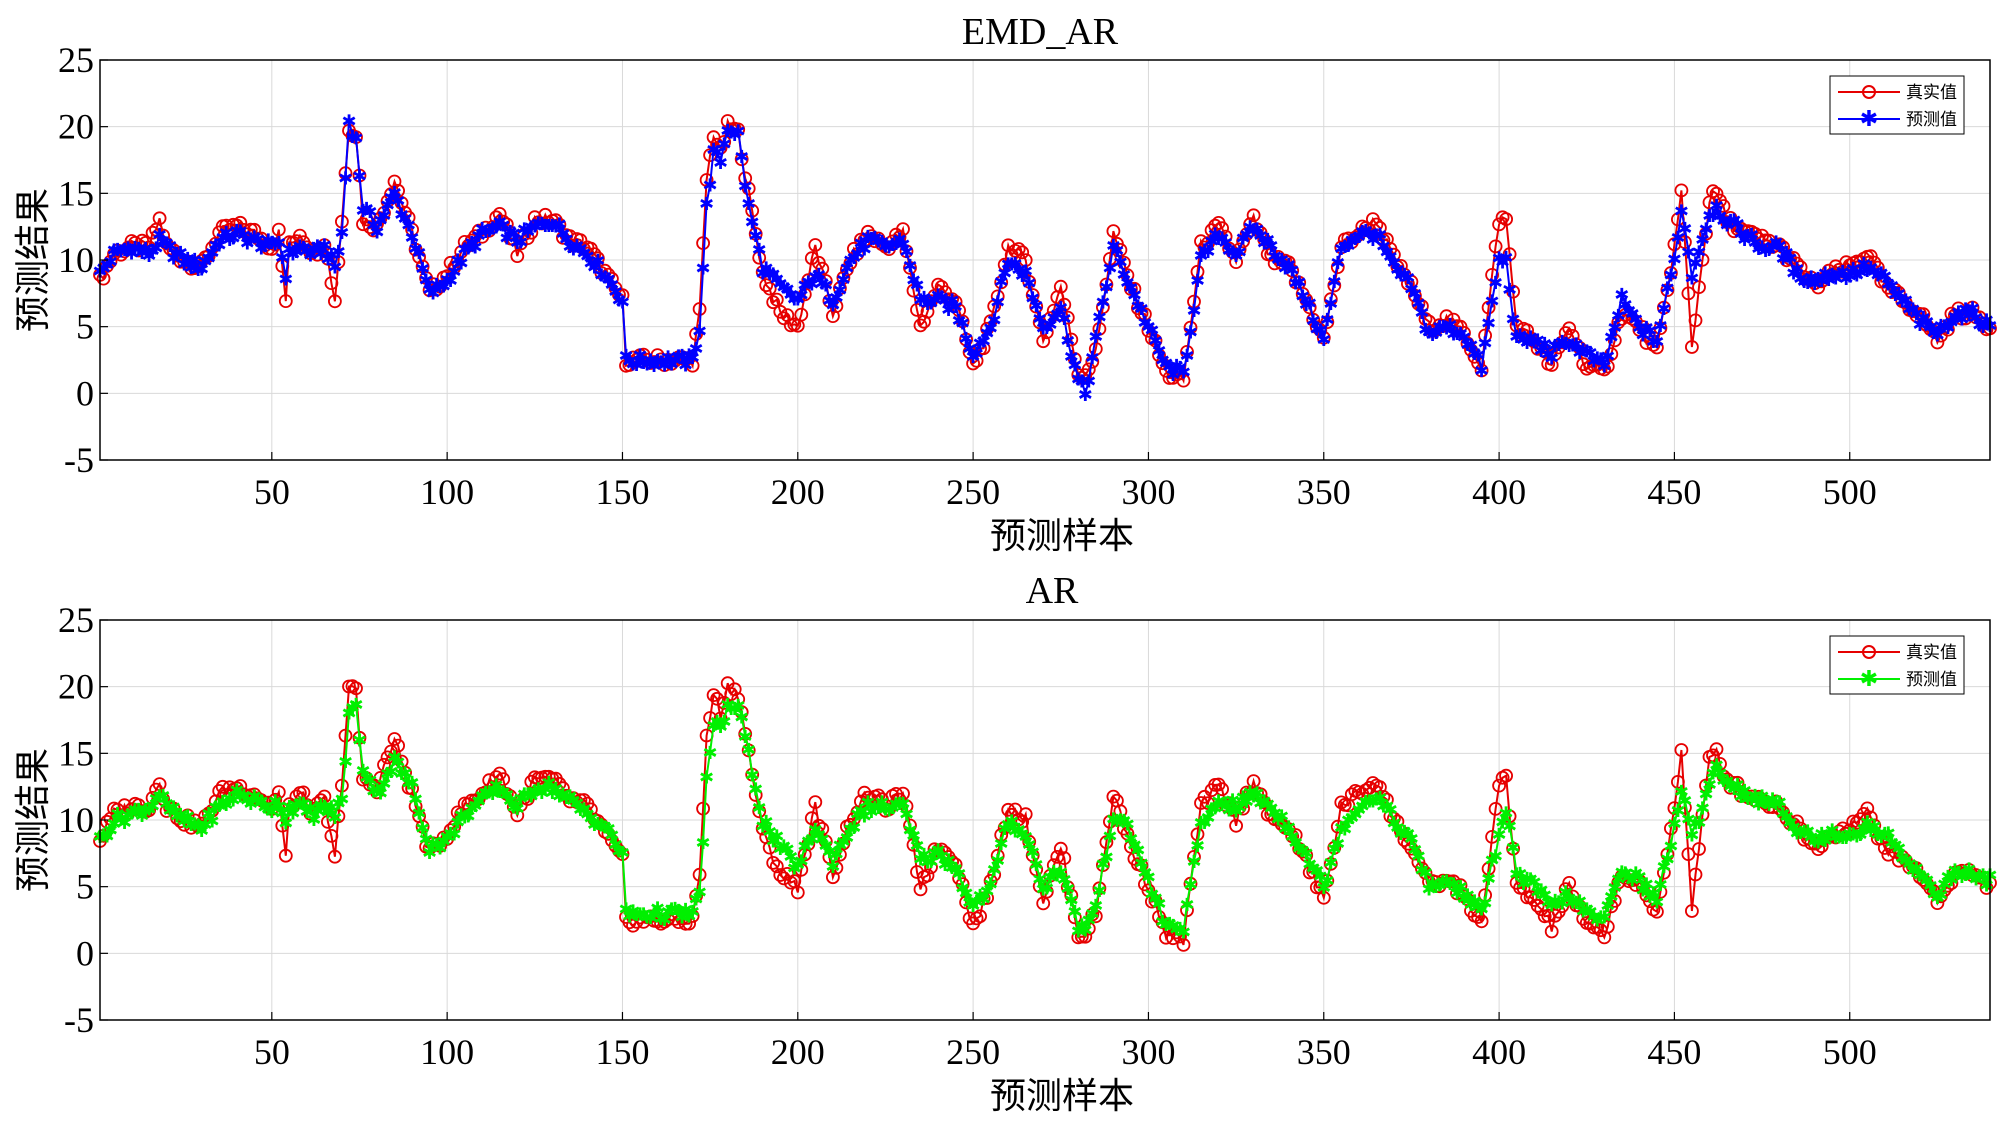 This screenshot has width=2000, height=1144. I want to click on y-tick-label: 5, so click(85, 327).